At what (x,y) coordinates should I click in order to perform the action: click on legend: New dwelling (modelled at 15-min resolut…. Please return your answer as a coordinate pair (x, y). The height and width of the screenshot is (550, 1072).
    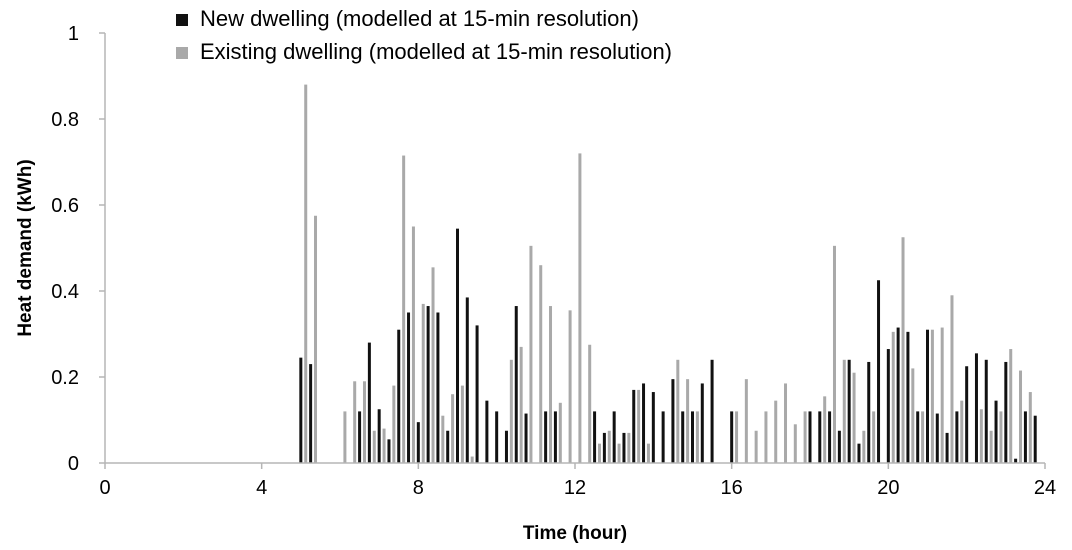
    Looking at the image, I should click on (424, 35).